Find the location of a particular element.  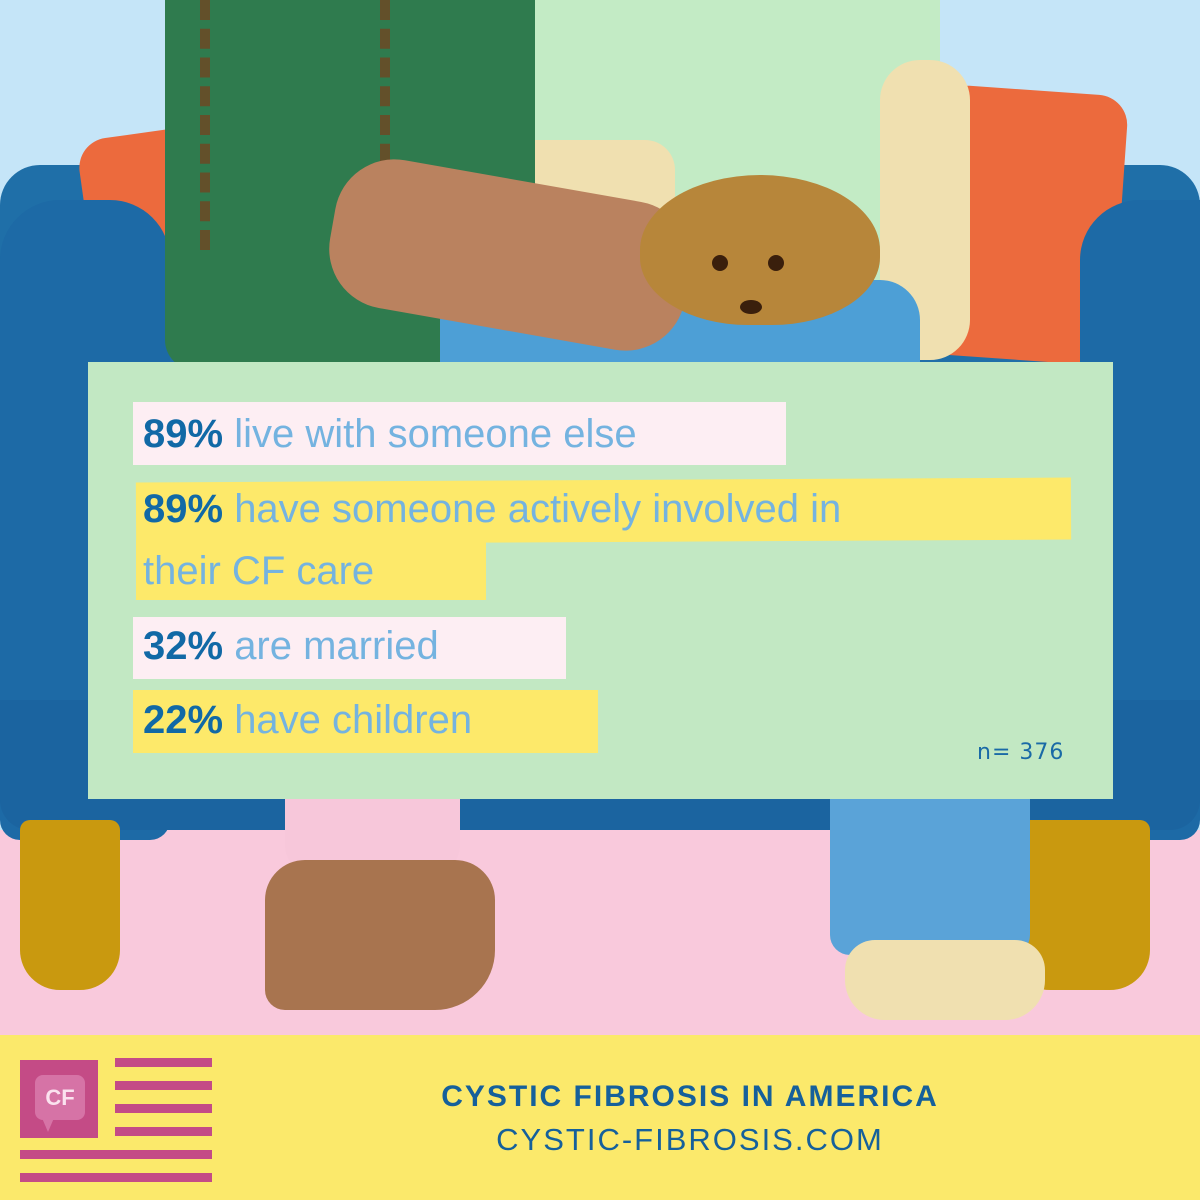

foot-right is located at coordinates (945, 980).